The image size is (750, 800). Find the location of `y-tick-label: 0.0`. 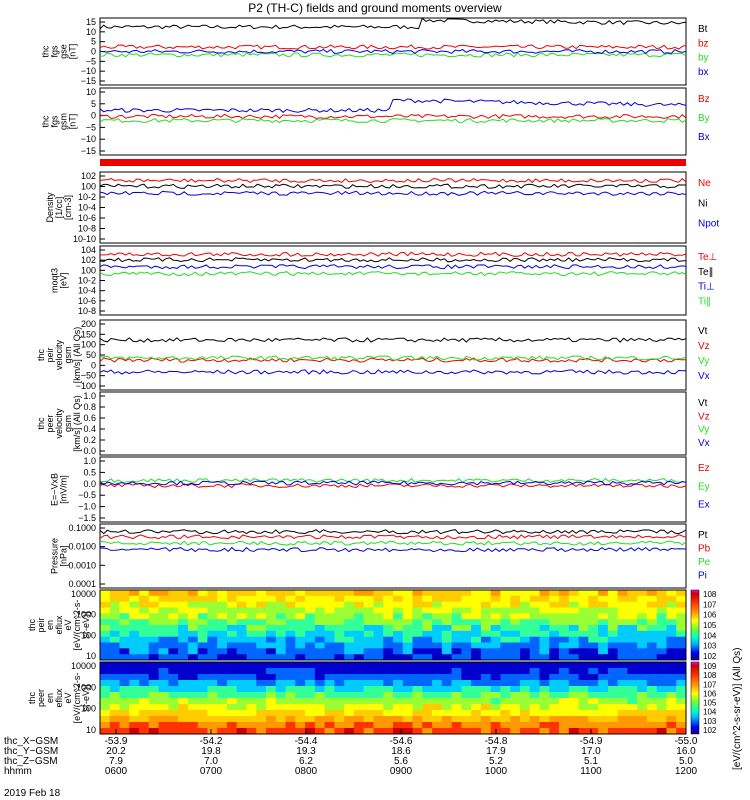

y-tick-label: 0.0 is located at coordinates (89, 484).